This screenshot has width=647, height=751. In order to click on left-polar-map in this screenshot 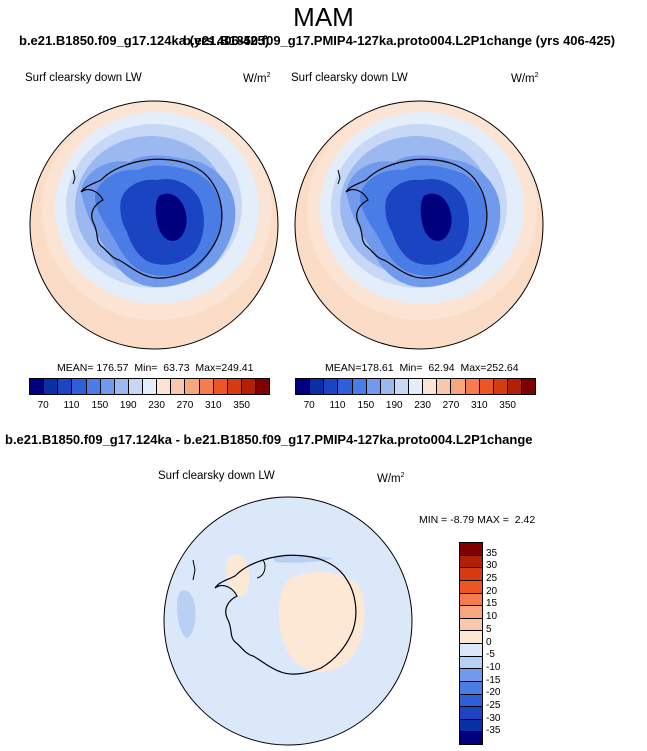, I will do `click(154, 225)`.